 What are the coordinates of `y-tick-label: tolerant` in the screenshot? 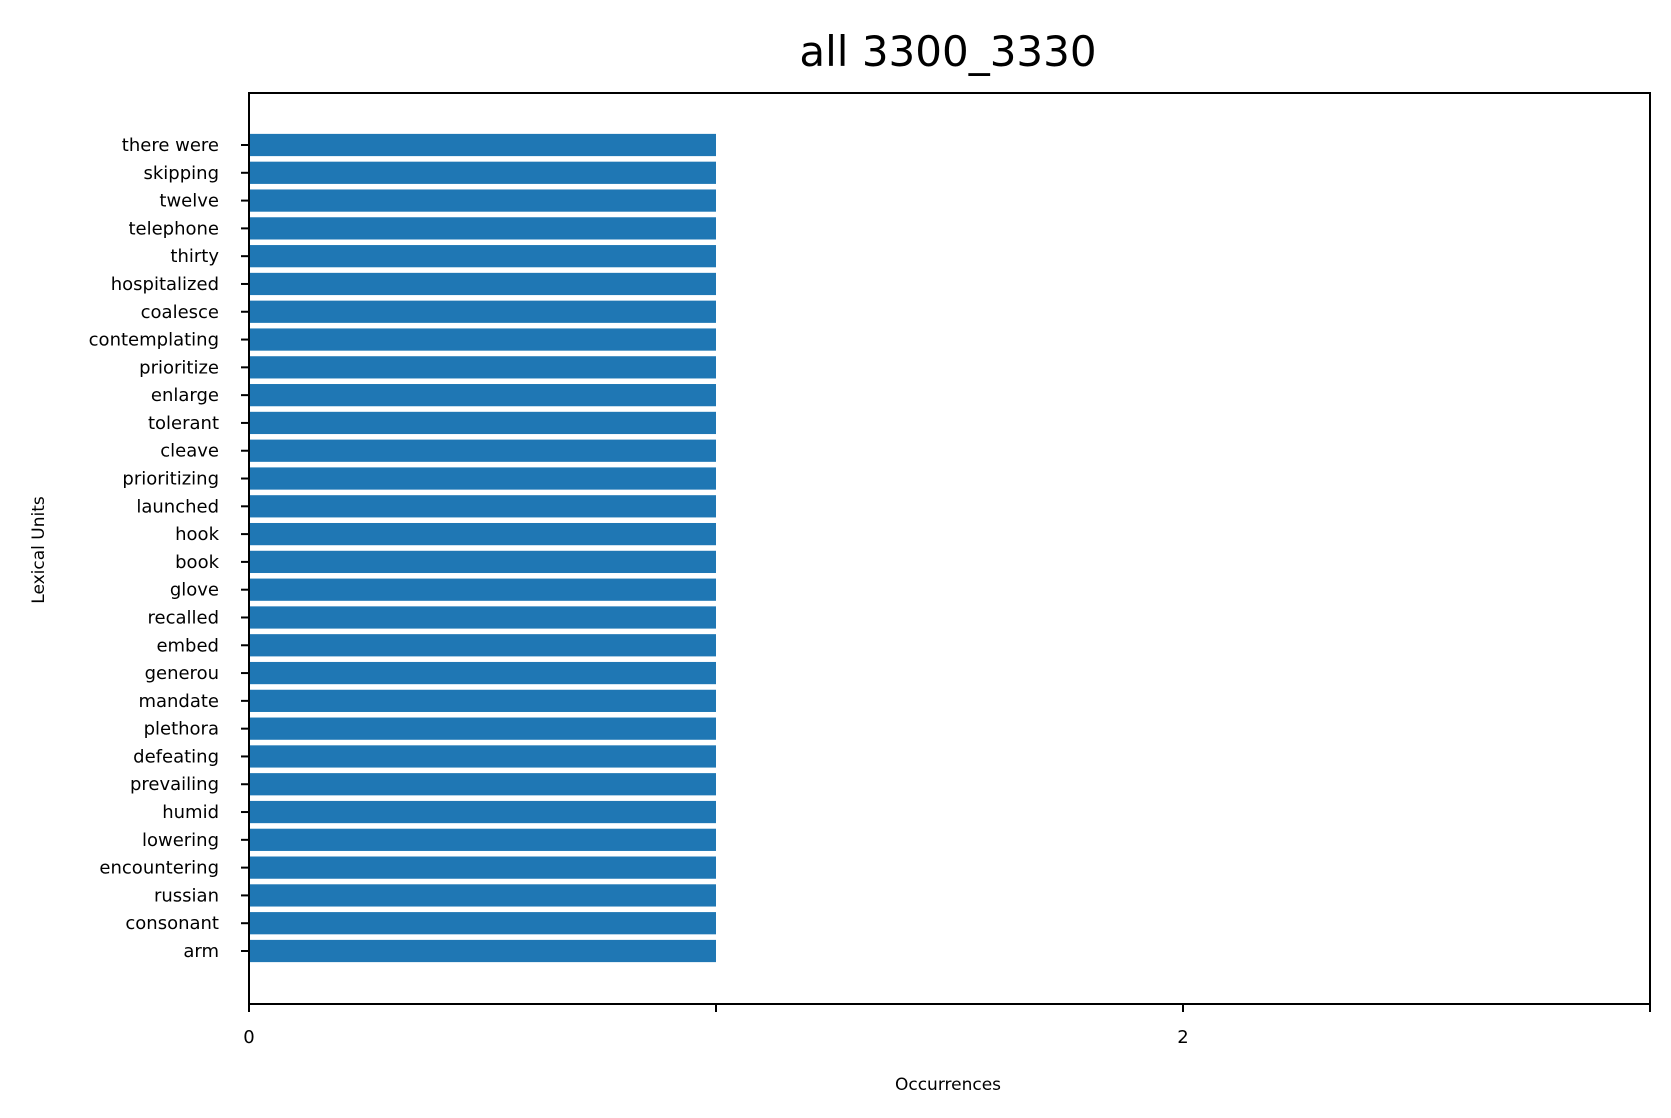 It's located at (183, 423).